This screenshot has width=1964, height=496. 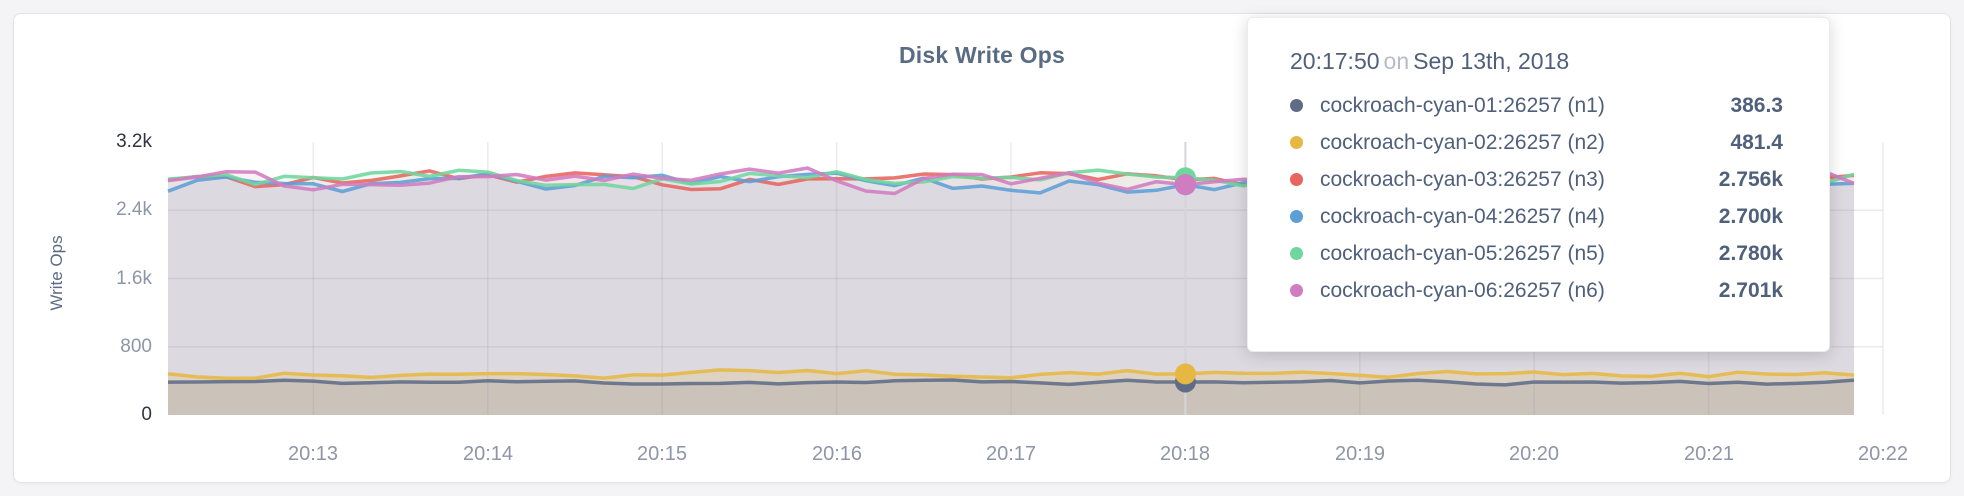 I want to click on y-tick-label: 3.2k, so click(x=134, y=141).